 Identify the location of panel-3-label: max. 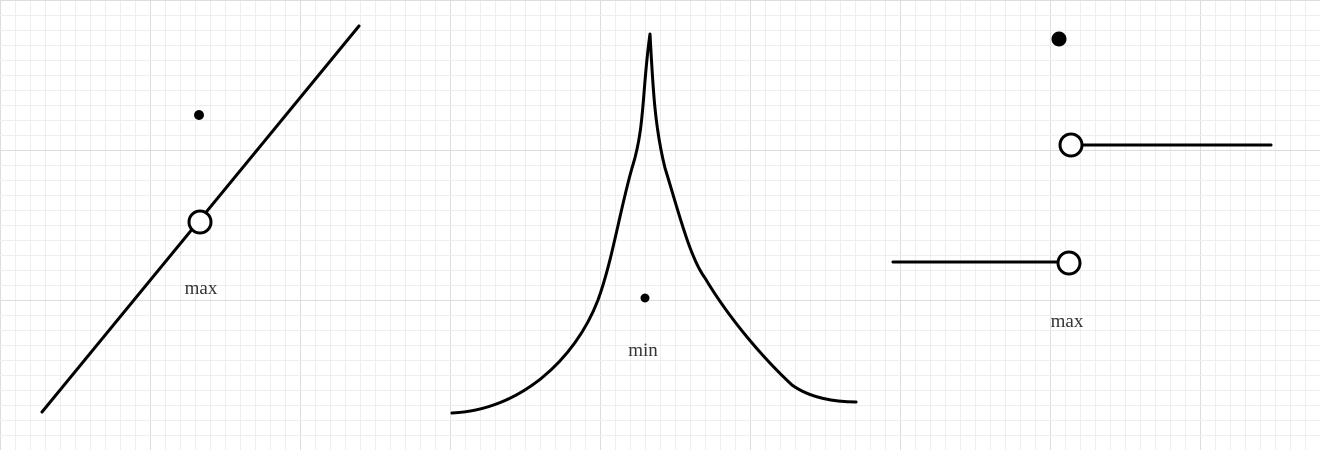
(1067, 321).